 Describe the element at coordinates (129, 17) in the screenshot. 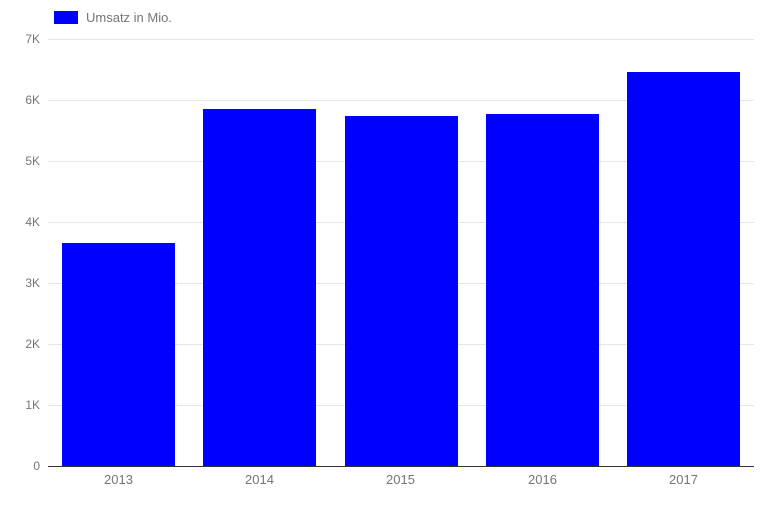

I see `legend-label: Umsatz in Mio.` at that location.